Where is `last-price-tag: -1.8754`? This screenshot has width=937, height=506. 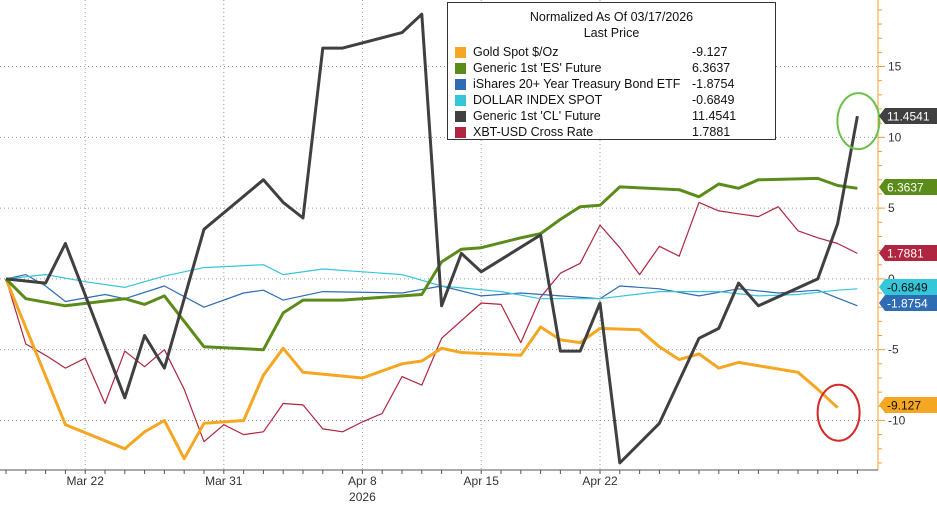
last-price-tag: -1.8754 is located at coordinates (908, 303).